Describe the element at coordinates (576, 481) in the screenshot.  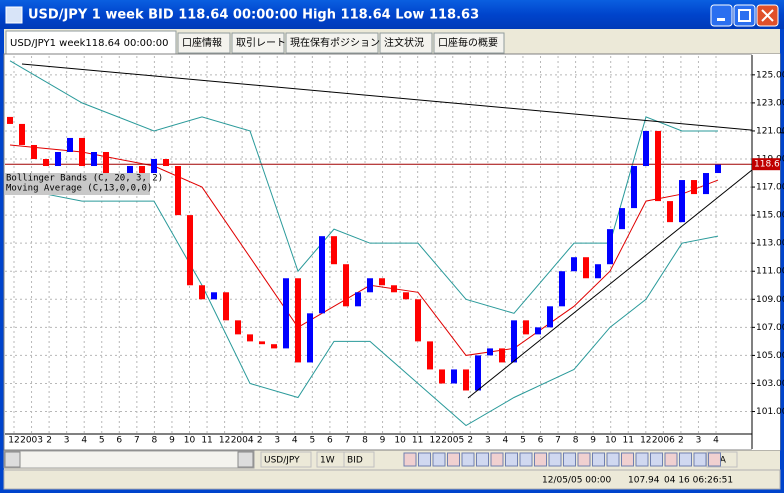
I see `status-field: 12/05/05 00:00` at that location.